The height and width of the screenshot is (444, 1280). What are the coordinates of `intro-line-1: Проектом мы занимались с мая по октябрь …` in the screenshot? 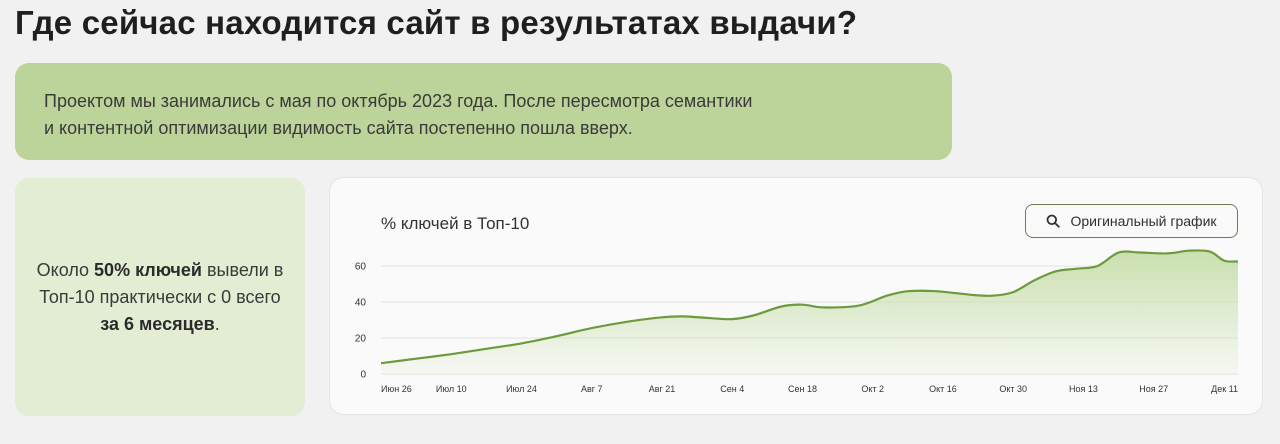 It's located at (398, 101).